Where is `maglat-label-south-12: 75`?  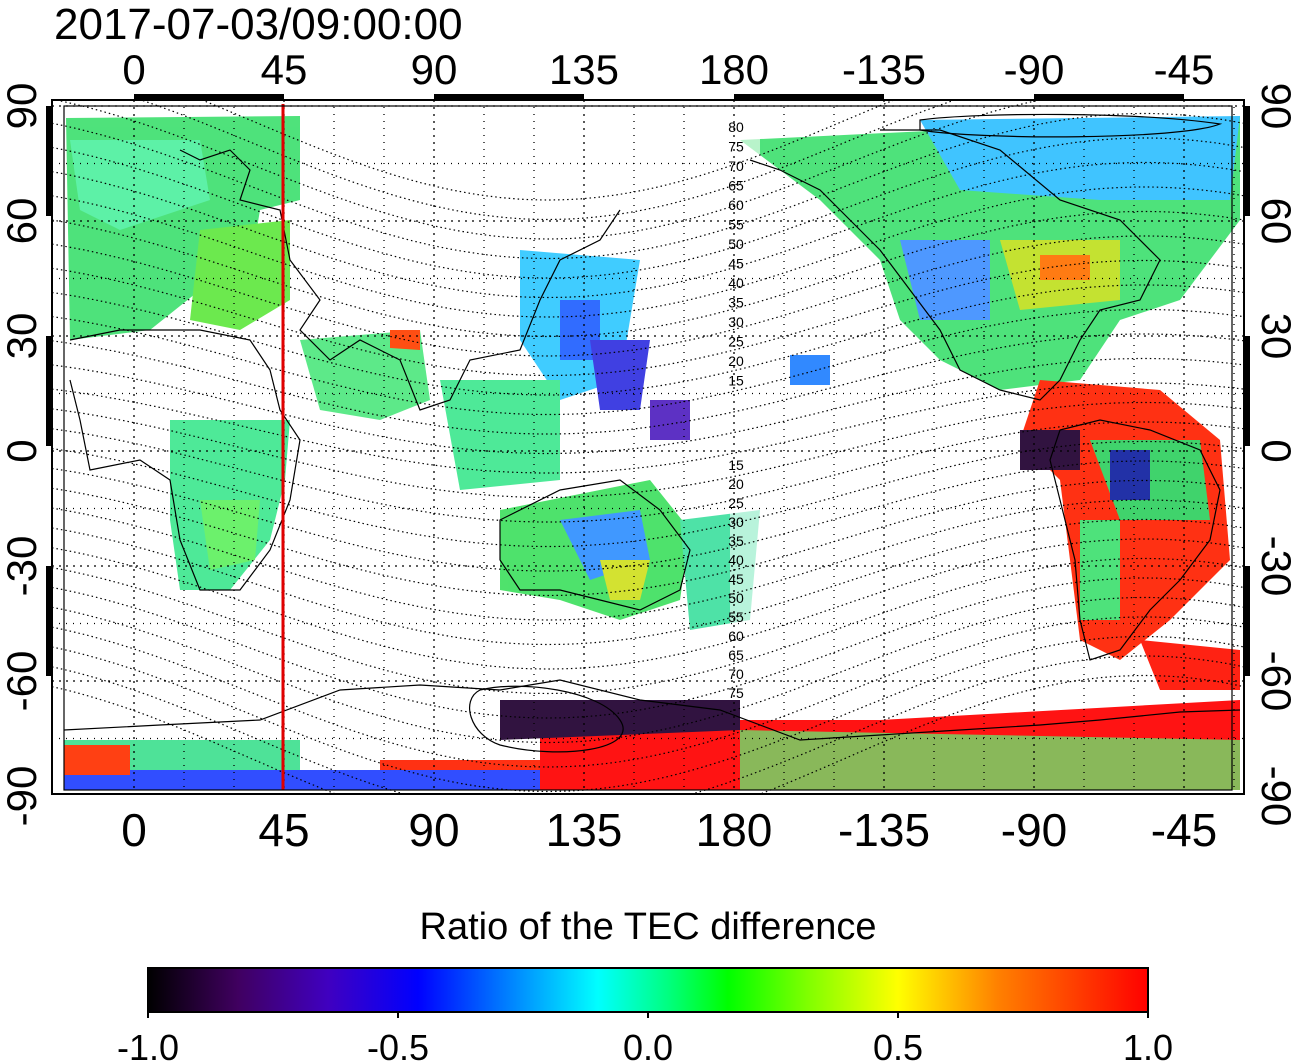
maglat-label-south-12: 75 is located at coordinates (736, 693).